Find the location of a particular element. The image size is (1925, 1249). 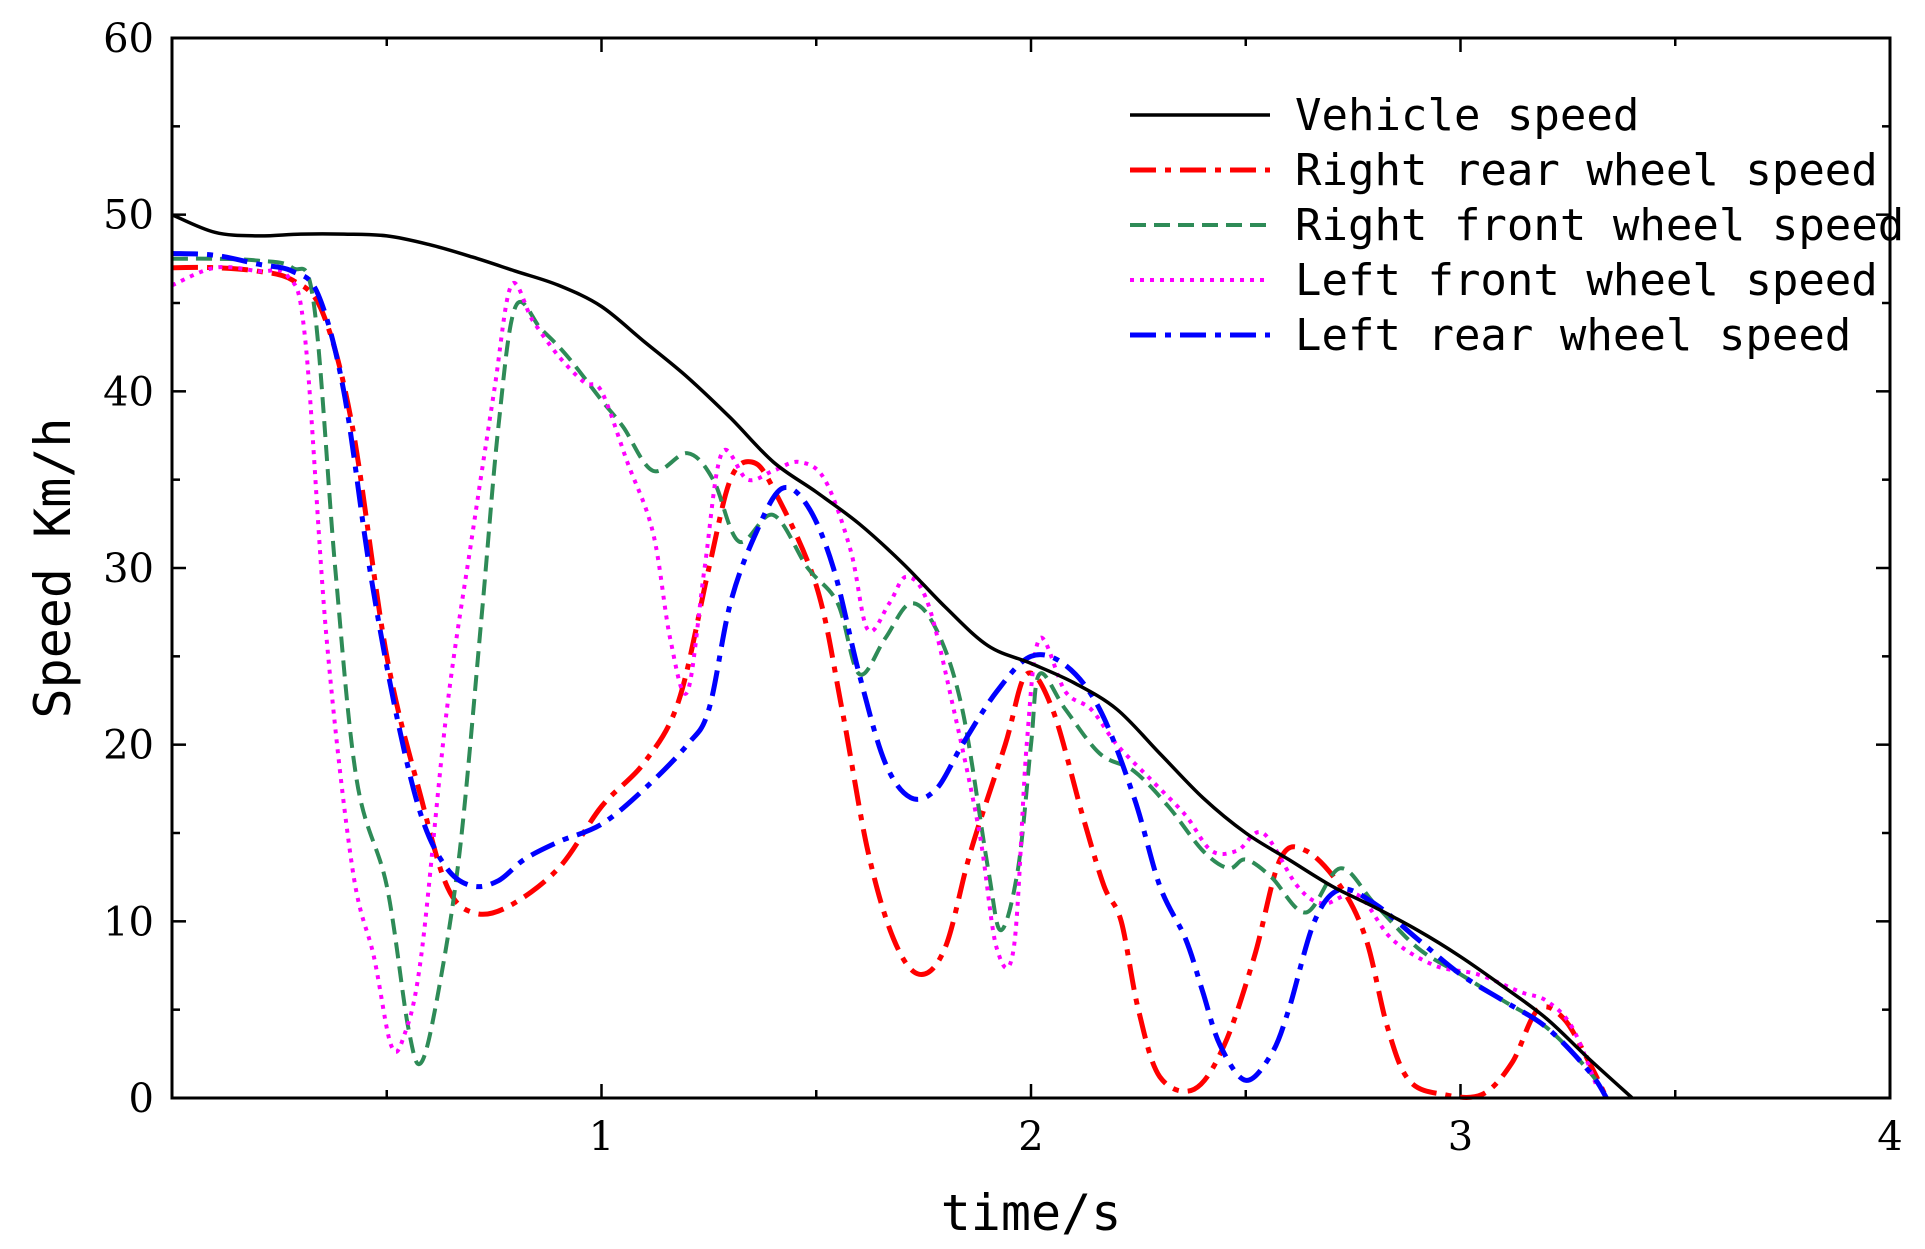

legend-label-left-front-wheel-speed: Left front wheel speed is located at coordinates (1586, 280).